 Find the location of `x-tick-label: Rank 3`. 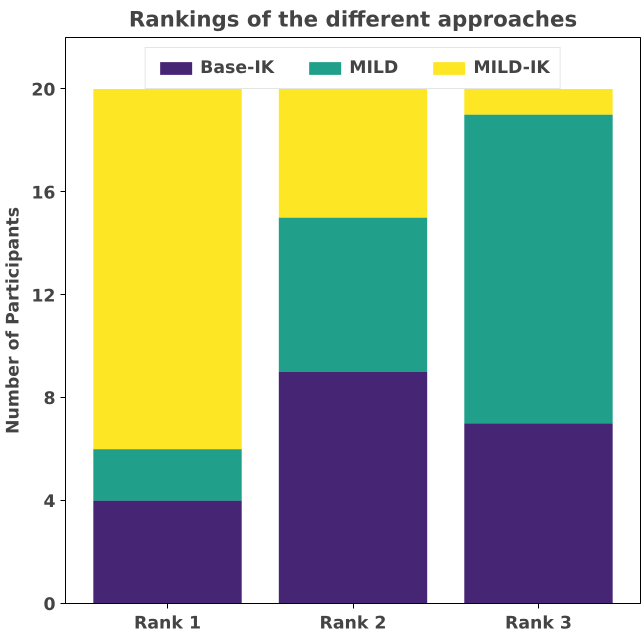

x-tick-label: Rank 3 is located at coordinates (538, 624).